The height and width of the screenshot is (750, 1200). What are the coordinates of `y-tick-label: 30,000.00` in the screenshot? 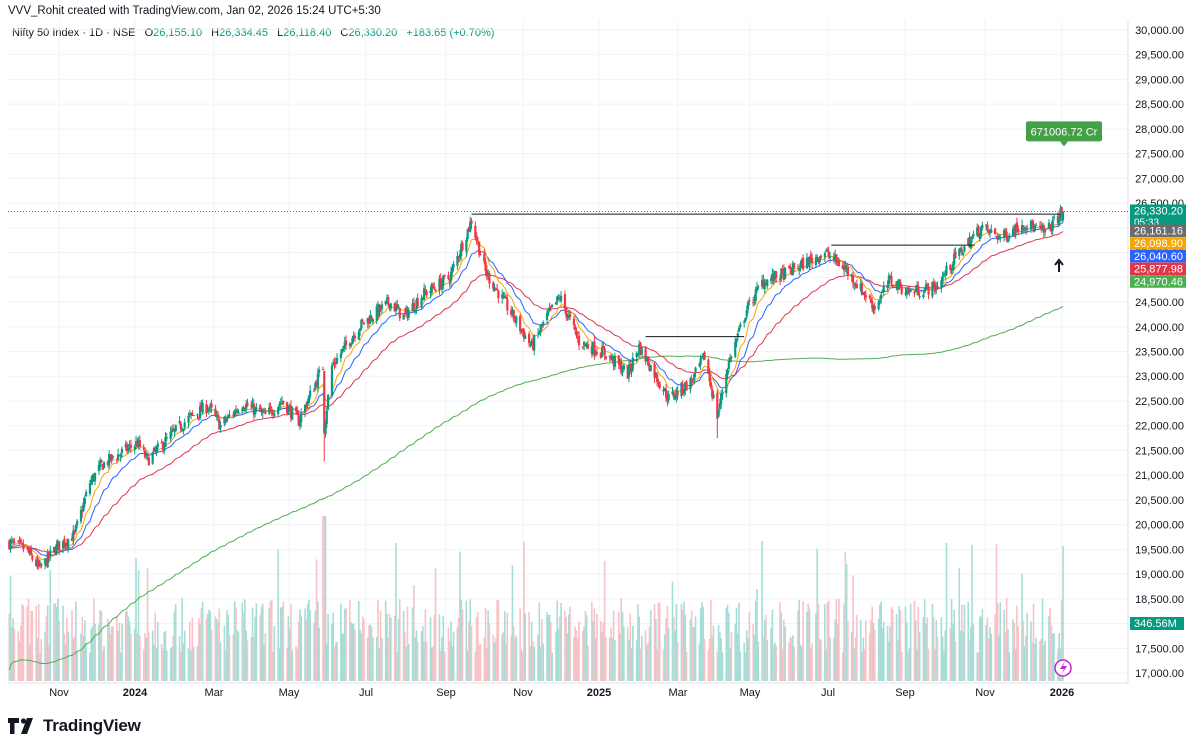 It's located at (1159, 31).